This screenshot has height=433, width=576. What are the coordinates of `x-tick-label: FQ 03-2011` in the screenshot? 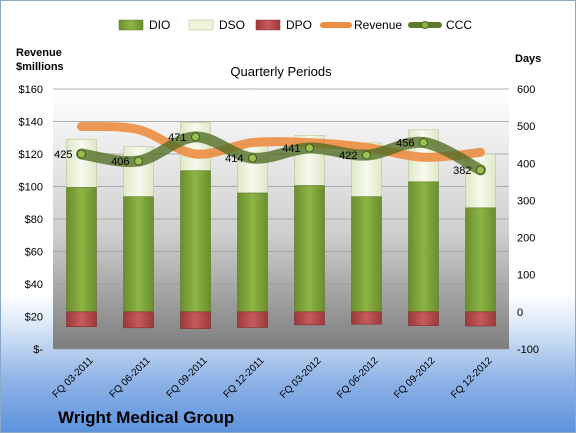 It's located at (73, 377).